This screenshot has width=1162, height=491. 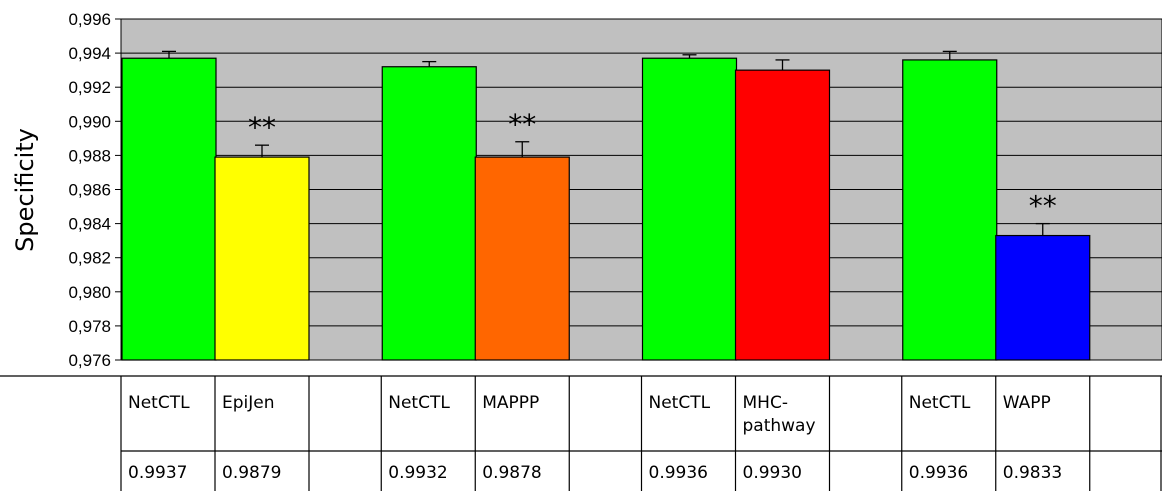 What do you see at coordinates (89, 19) in the screenshot?
I see `y-tick-label: 0,996` at bounding box center [89, 19].